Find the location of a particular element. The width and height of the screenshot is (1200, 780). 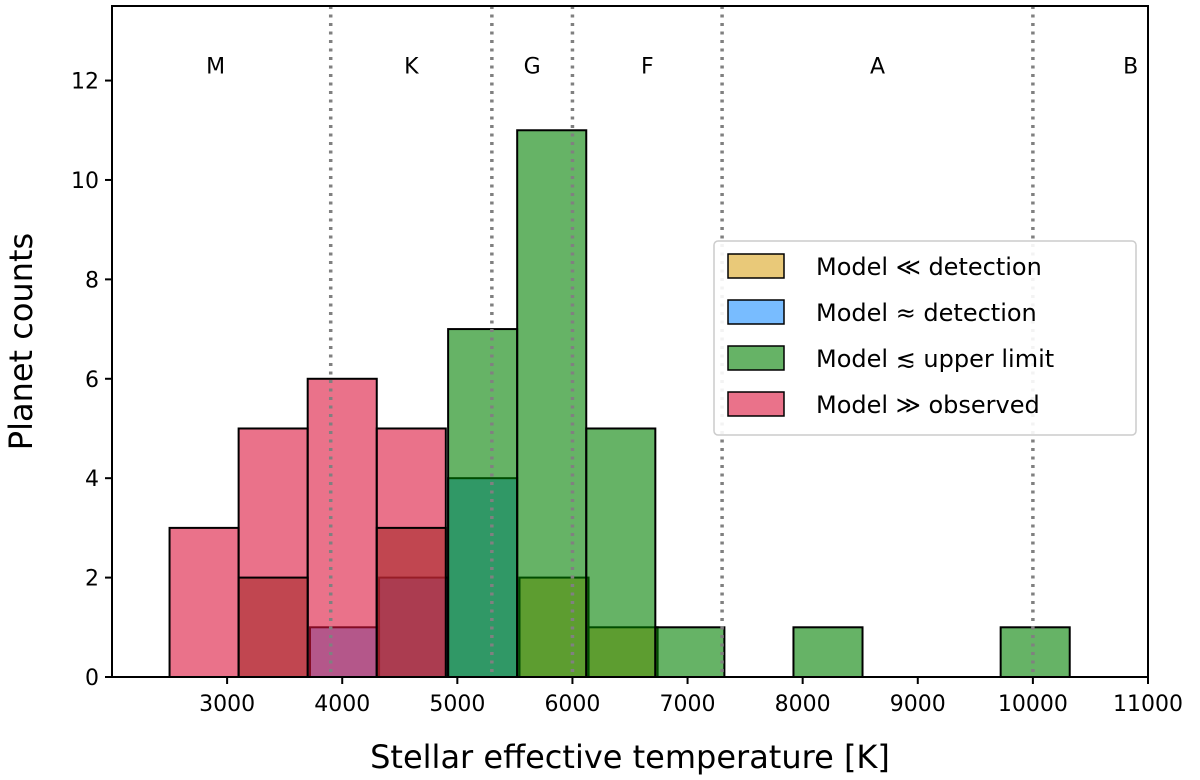

spectral-class-label-m: M is located at coordinates (215, 67).